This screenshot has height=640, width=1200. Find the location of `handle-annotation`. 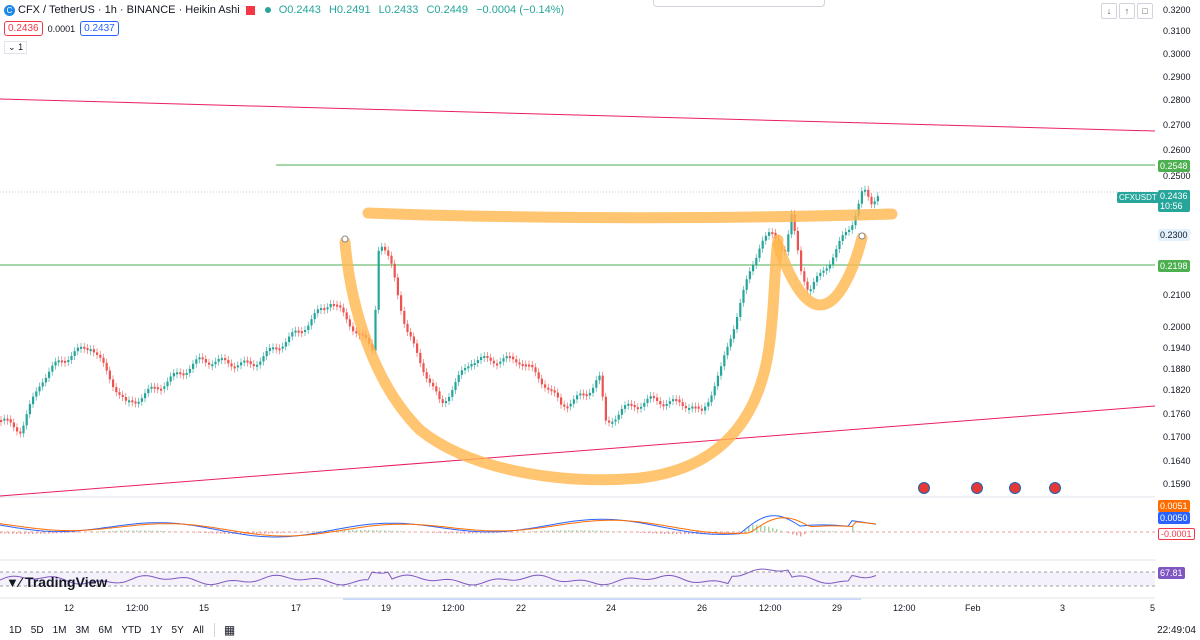

handle-annotation is located at coordinates (820, 271).